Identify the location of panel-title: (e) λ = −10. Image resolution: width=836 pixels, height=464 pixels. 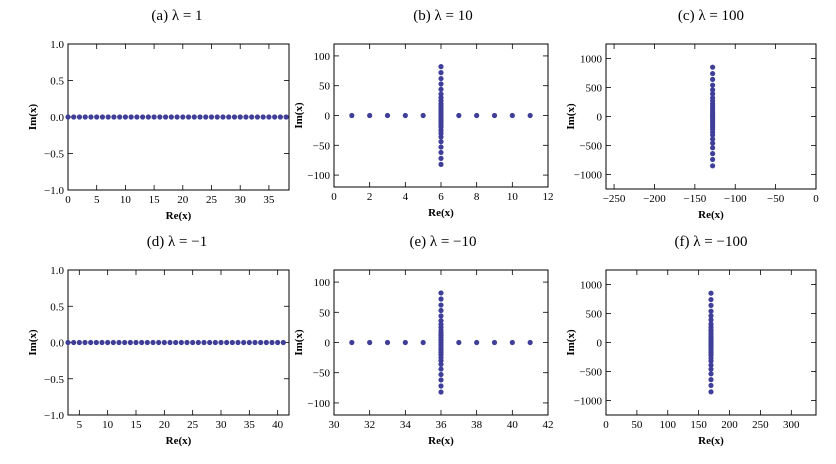
(443, 242).